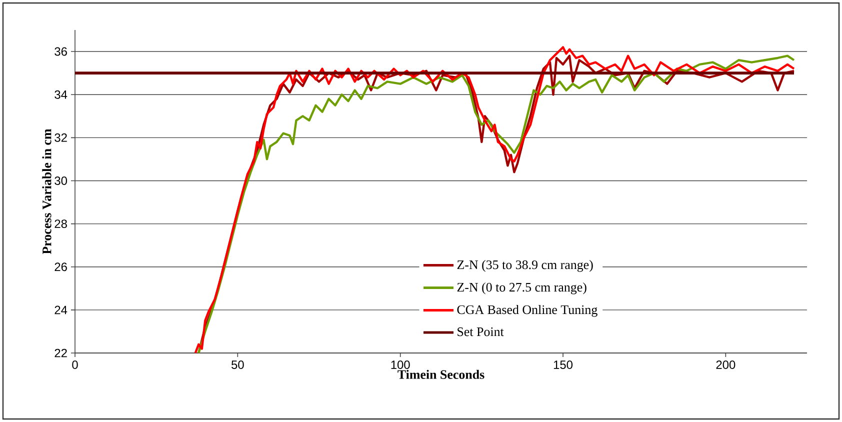 This screenshot has width=842, height=422. I want to click on y-tick-label: 32, so click(60, 137).